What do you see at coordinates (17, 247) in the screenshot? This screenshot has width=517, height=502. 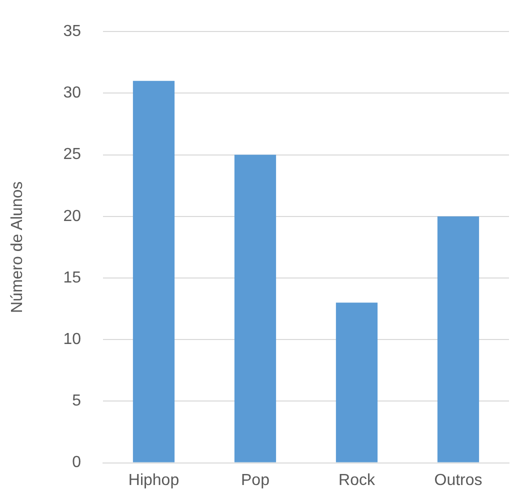 I see `y-axis-title: Número de Alunos` at bounding box center [17, 247].